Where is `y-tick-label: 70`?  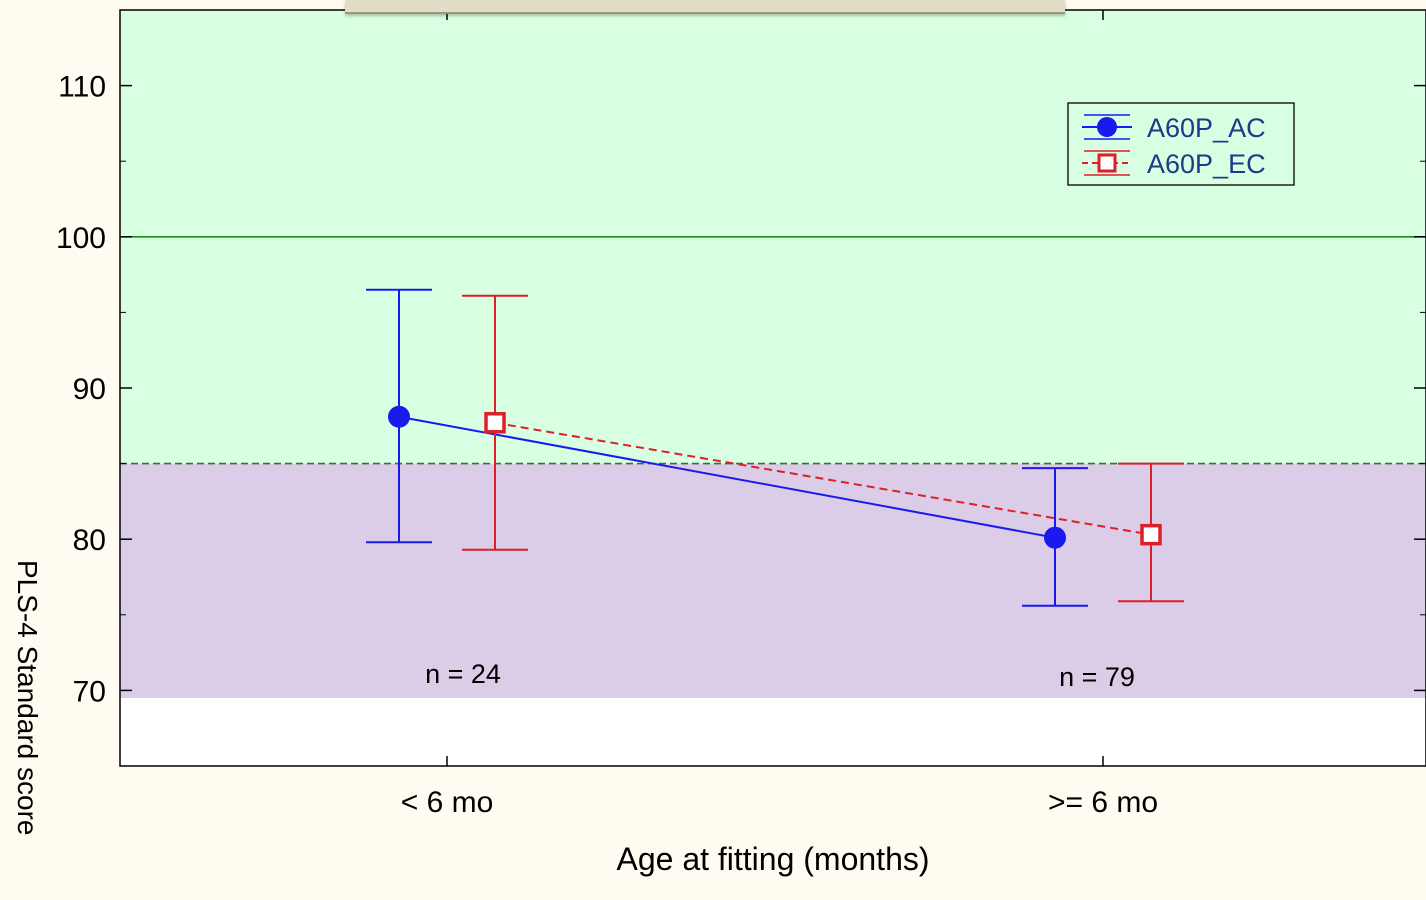
y-tick-label: 70 is located at coordinates (89, 691).